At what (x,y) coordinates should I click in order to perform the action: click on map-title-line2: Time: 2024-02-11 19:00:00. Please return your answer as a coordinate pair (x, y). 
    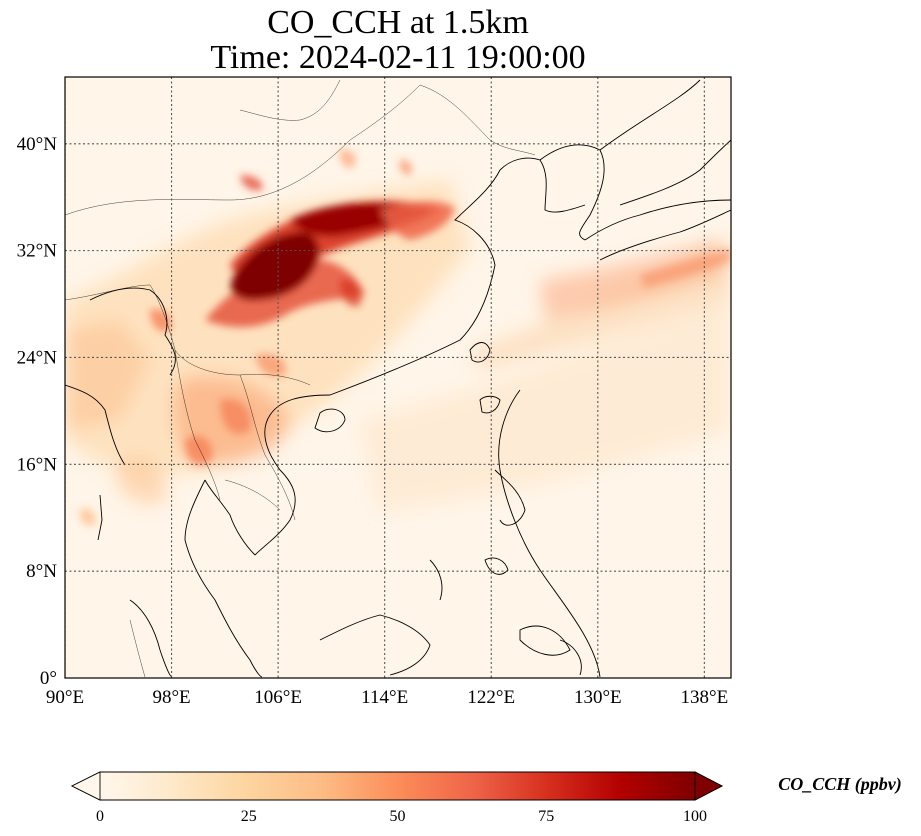
    Looking at the image, I should click on (398, 57).